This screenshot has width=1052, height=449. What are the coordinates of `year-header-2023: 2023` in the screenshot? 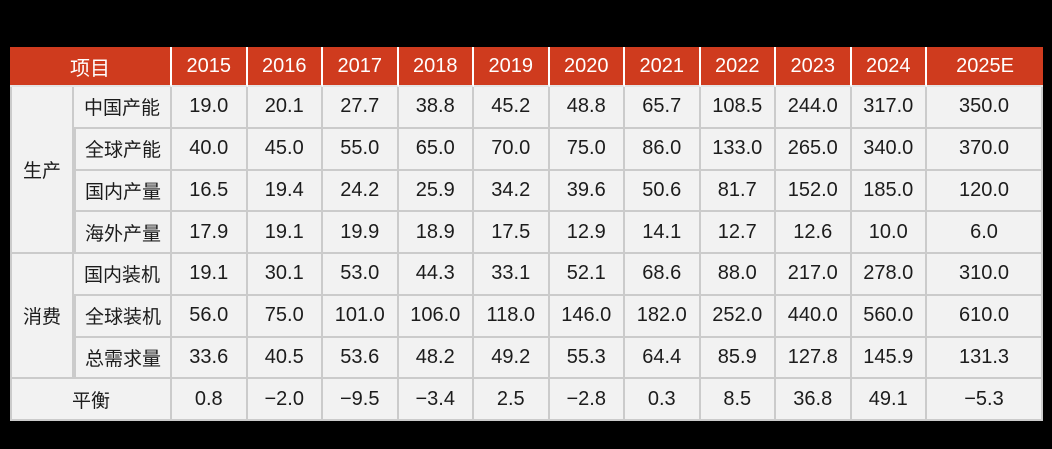 It's located at (814, 67).